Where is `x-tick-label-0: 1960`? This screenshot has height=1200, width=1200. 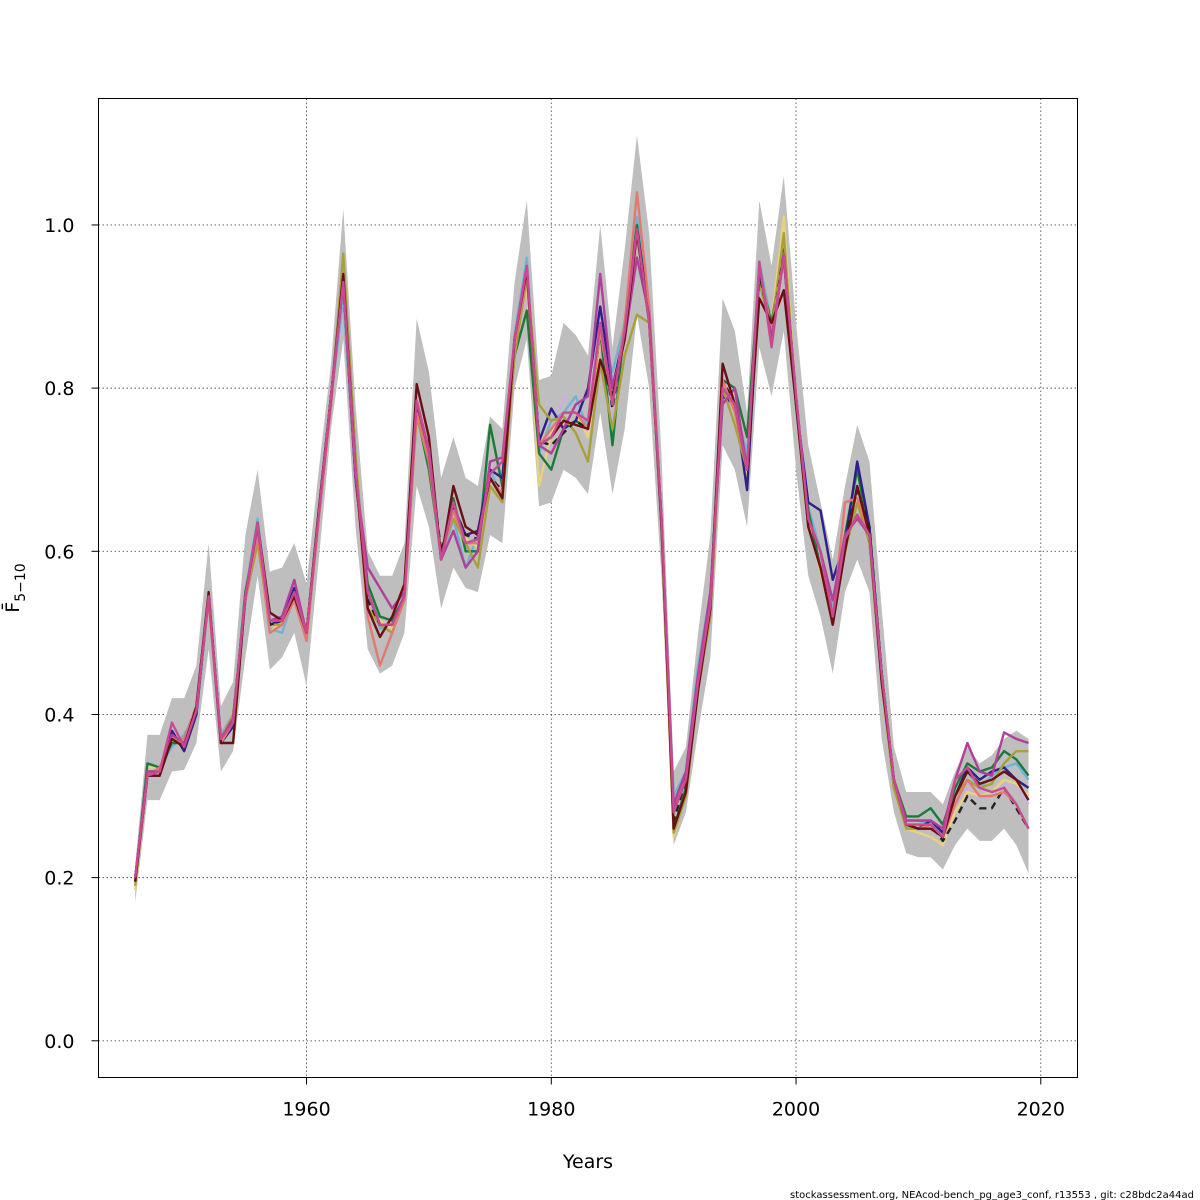
x-tick-label-0: 1960 is located at coordinates (306, 1110).